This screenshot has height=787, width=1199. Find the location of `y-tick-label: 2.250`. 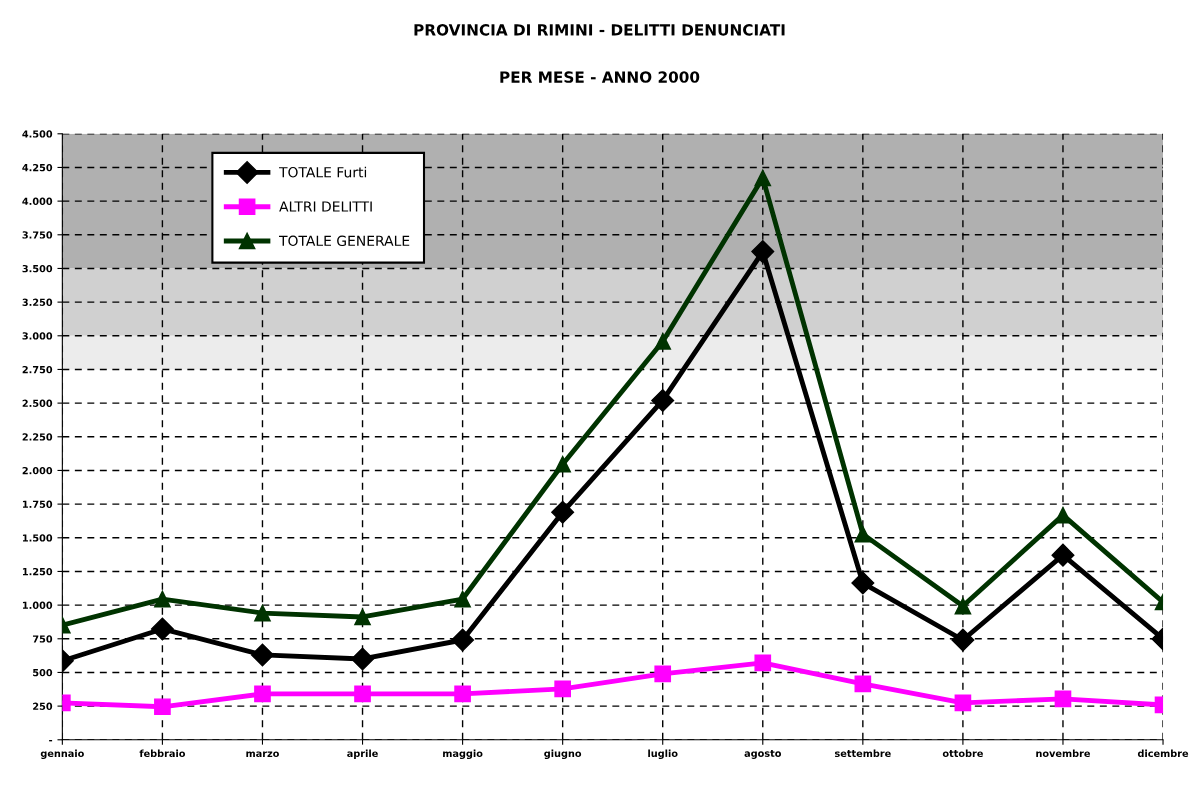

y-tick-label: 2.250 is located at coordinates (37, 437).